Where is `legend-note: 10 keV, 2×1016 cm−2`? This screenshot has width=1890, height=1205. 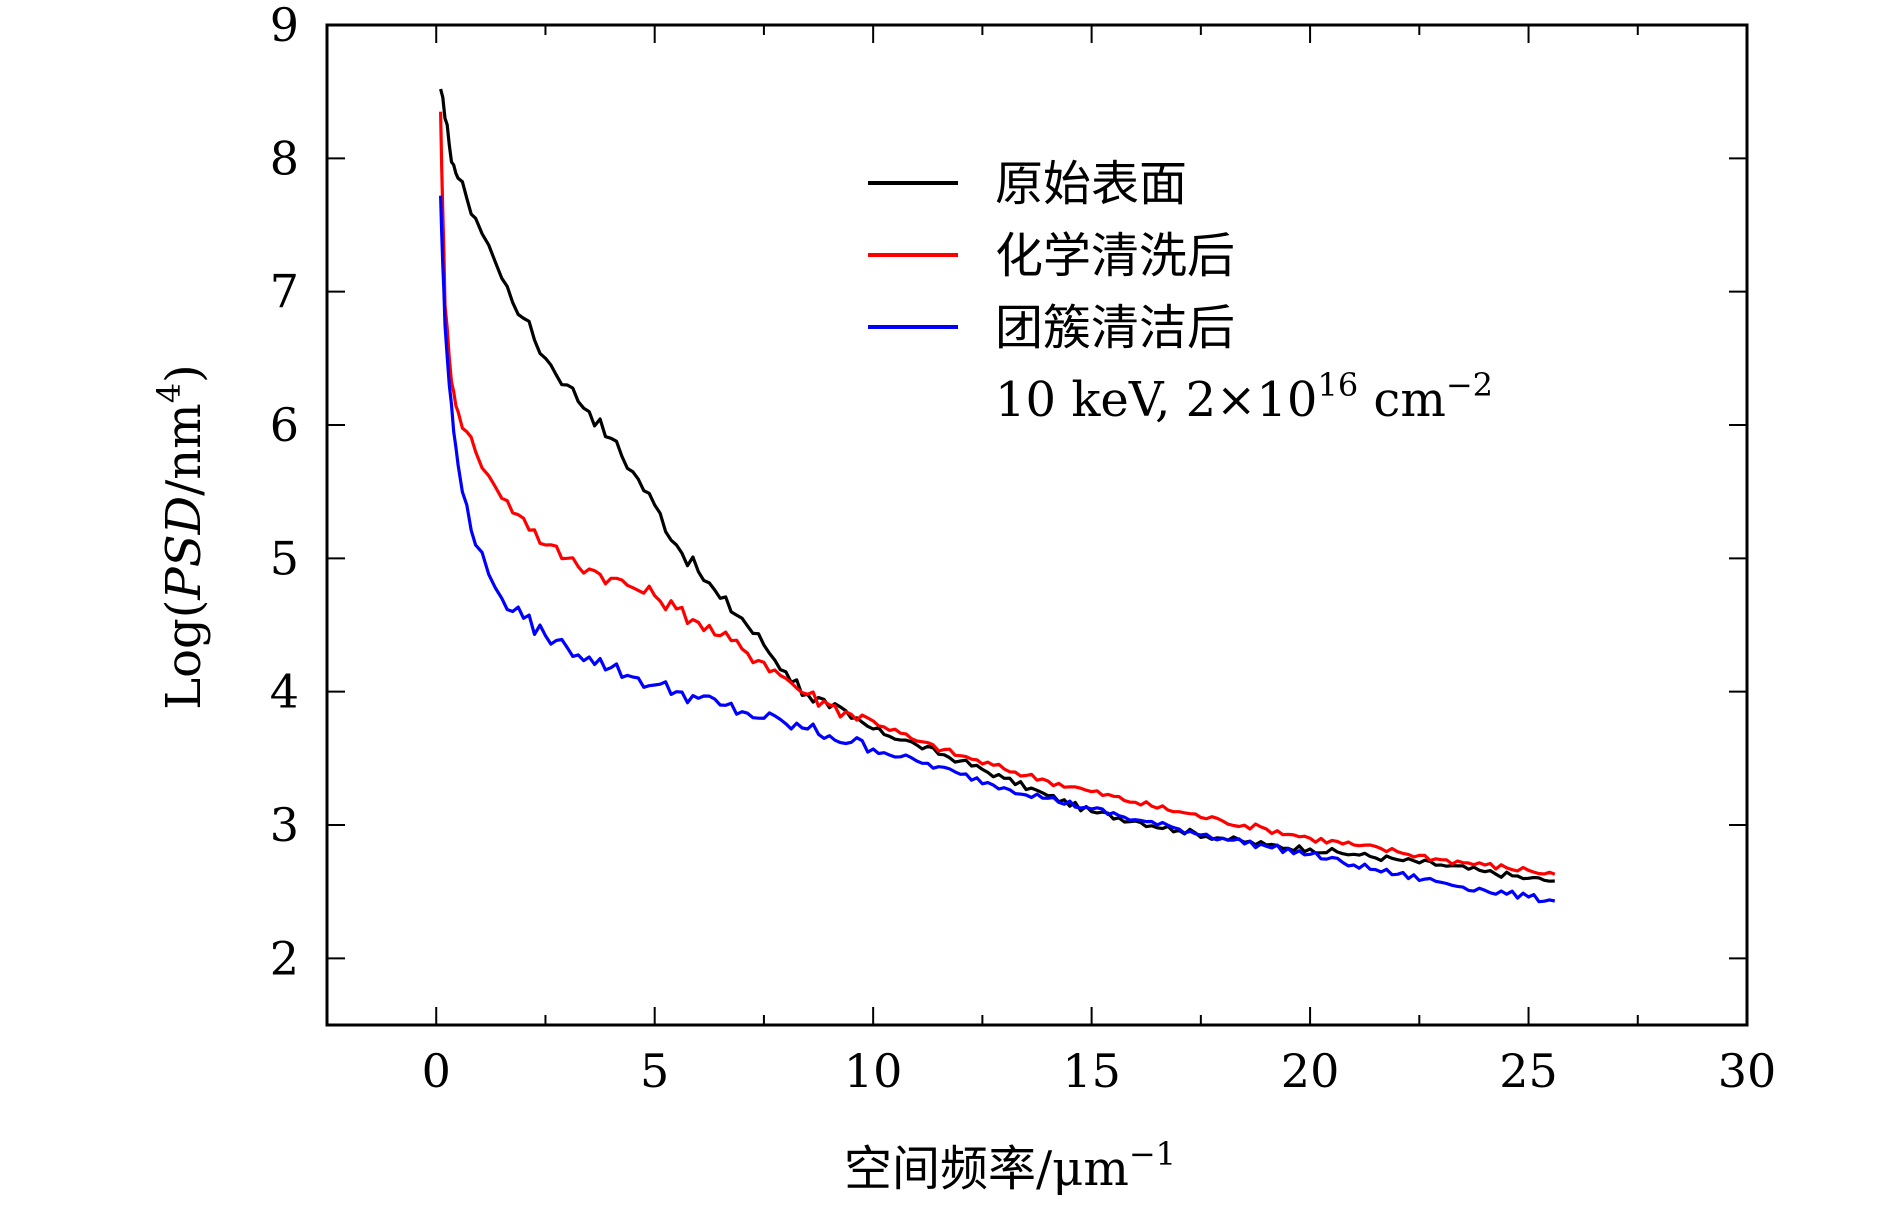 legend-note: 10 keV, 2×1016 cm−2 is located at coordinates (1244, 397).